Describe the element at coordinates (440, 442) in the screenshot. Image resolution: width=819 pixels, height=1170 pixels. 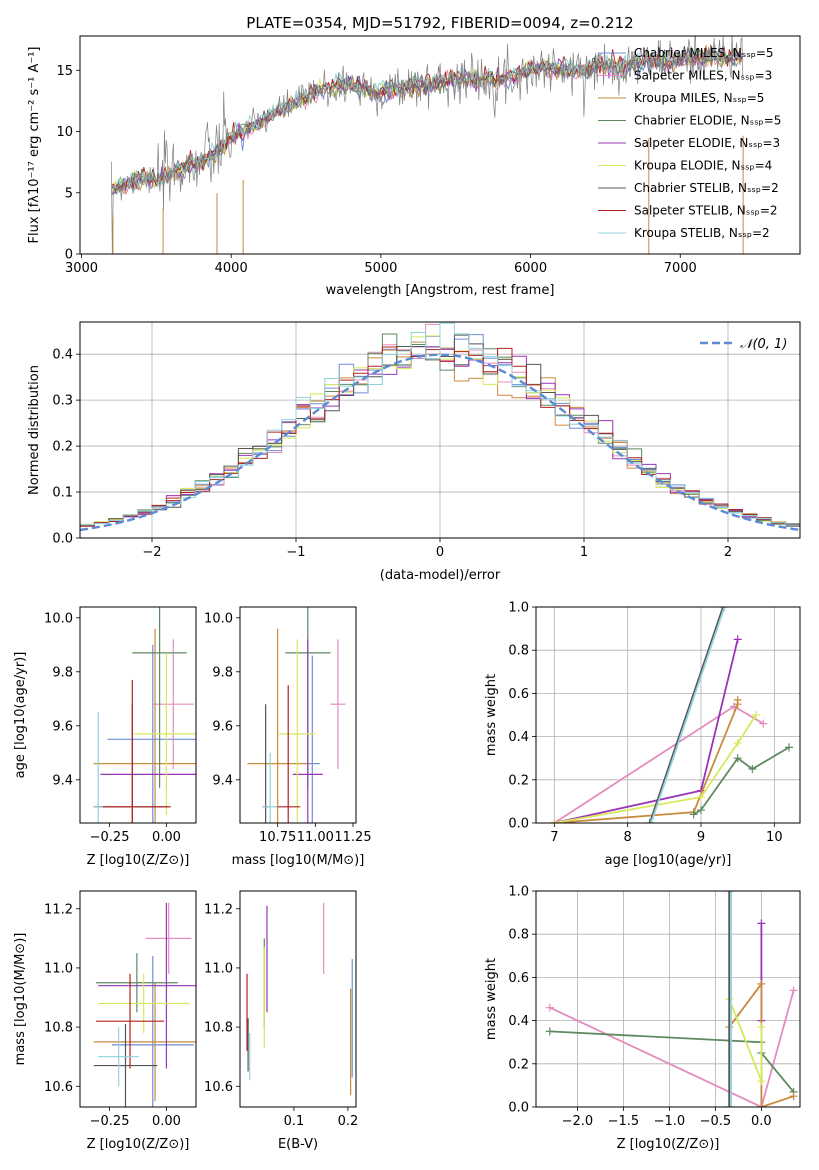
I see `normal-curve` at that location.